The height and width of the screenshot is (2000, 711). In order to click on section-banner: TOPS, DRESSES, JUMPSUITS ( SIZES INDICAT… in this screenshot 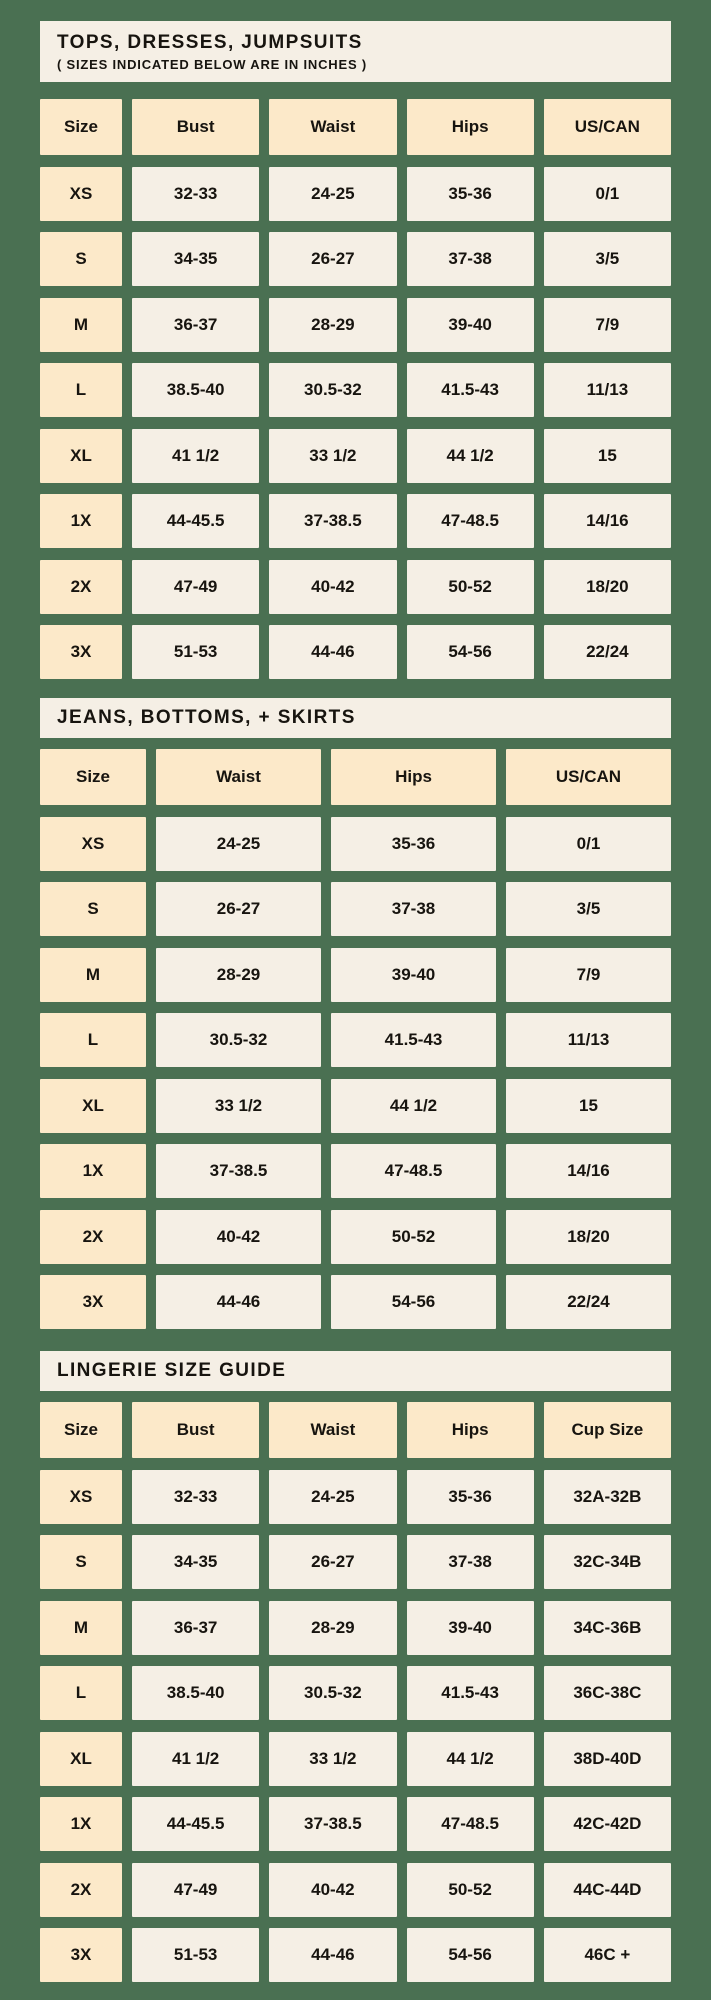, I will do `click(355, 51)`.